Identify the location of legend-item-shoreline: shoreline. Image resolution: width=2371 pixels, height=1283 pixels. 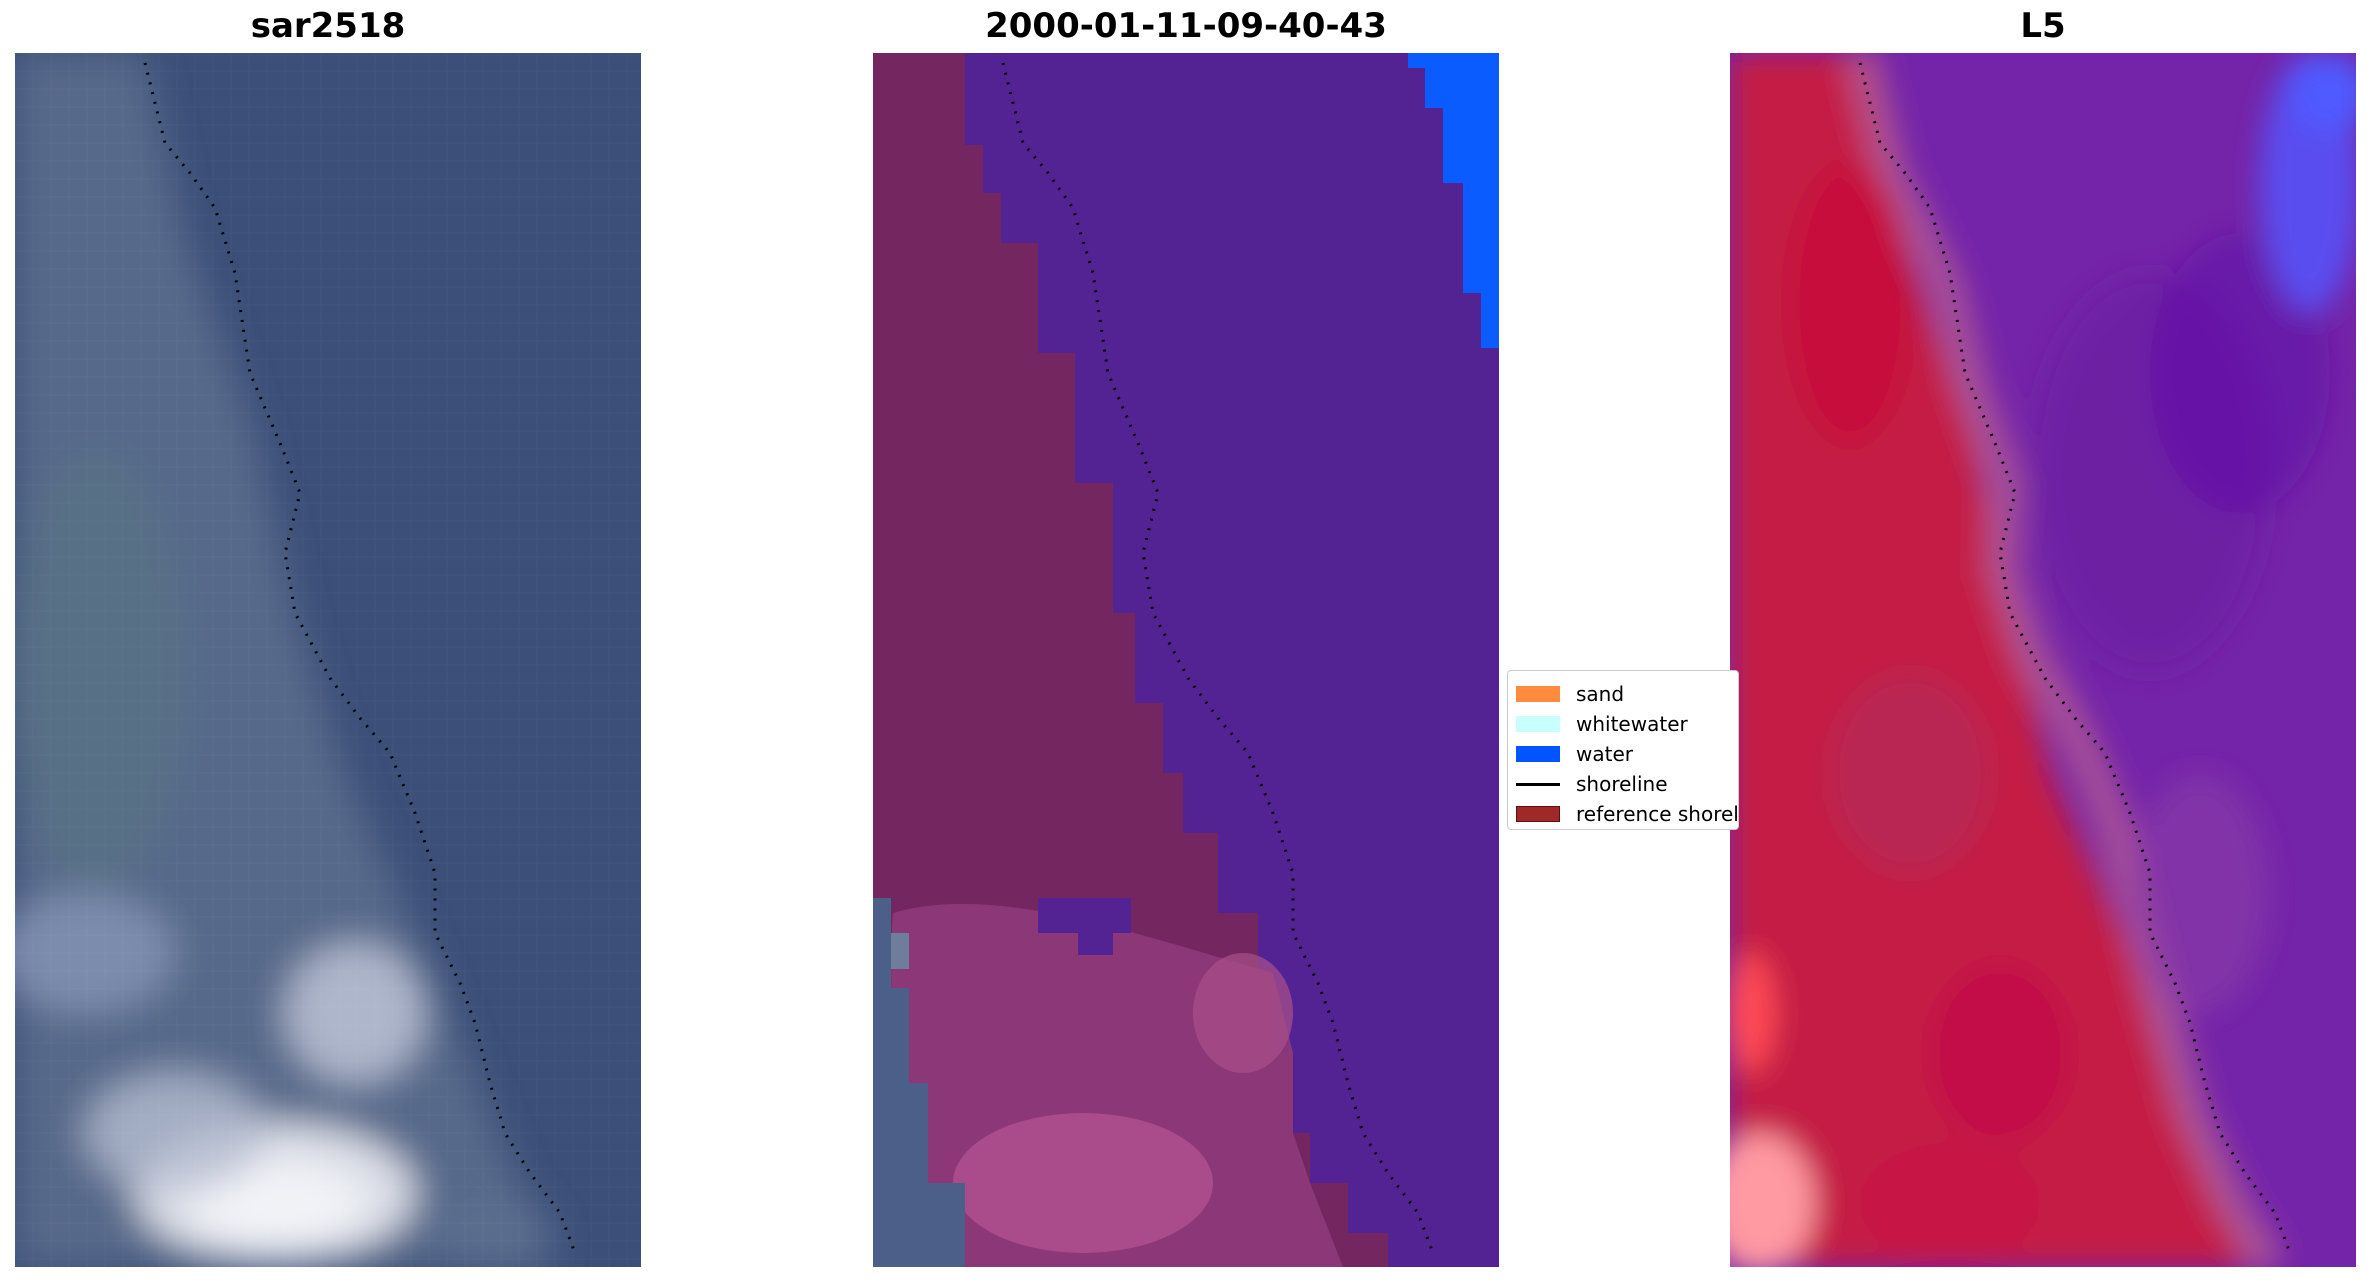
(1592, 784).